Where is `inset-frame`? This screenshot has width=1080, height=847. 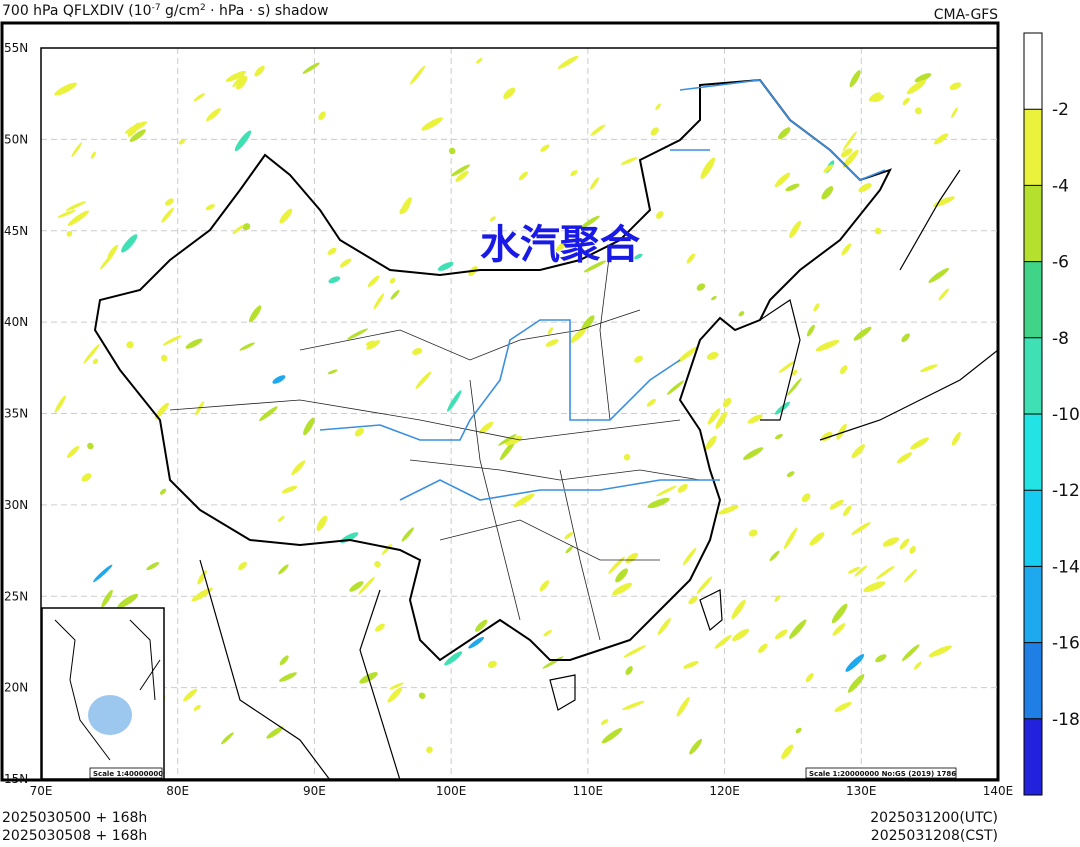
inset-frame is located at coordinates (103, 693).